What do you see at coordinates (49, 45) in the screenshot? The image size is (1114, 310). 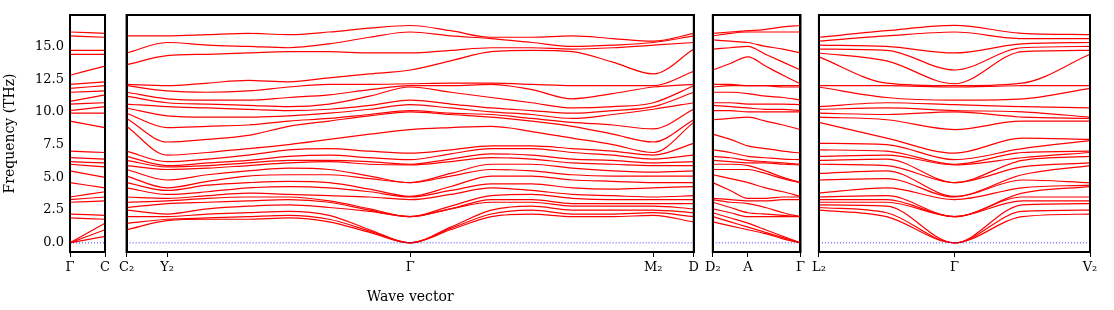 I see `y-tick-label: 15.0` at bounding box center [49, 45].